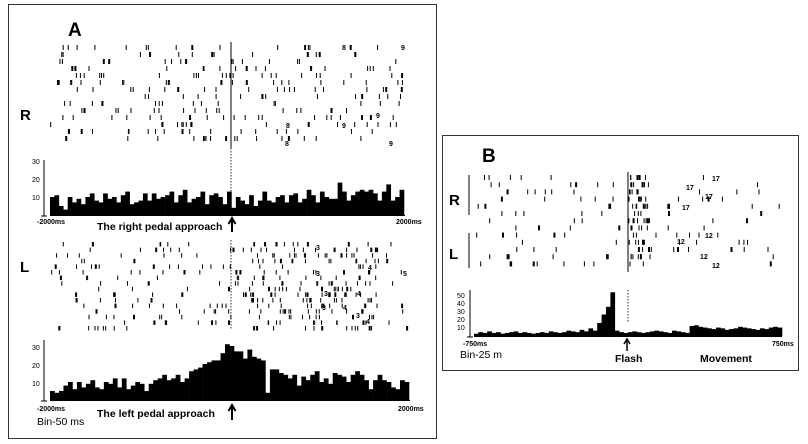 The image size is (808, 444). Describe the element at coordinates (461, 328) in the screenshot. I see `panel-b-y-tick-10: 10` at that location.